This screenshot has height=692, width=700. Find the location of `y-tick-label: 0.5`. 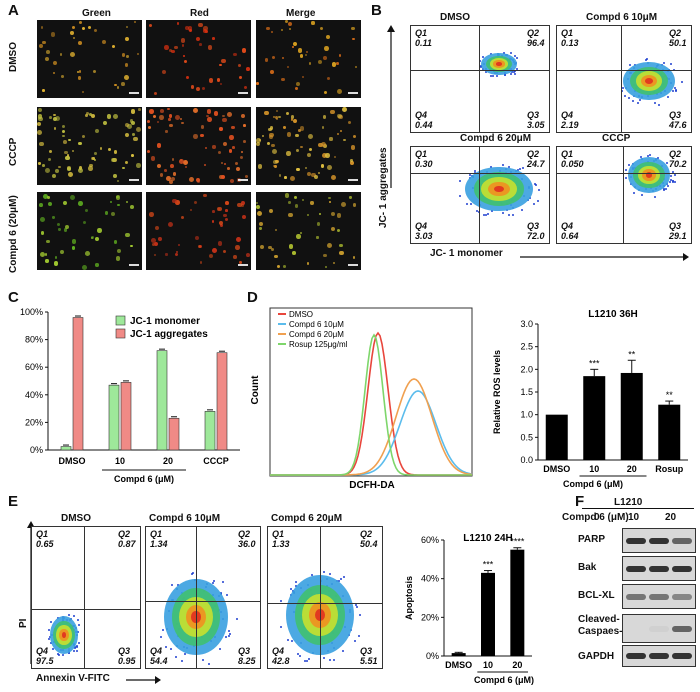

y-tick-label: 0.5 is located at coordinates (526, 437).